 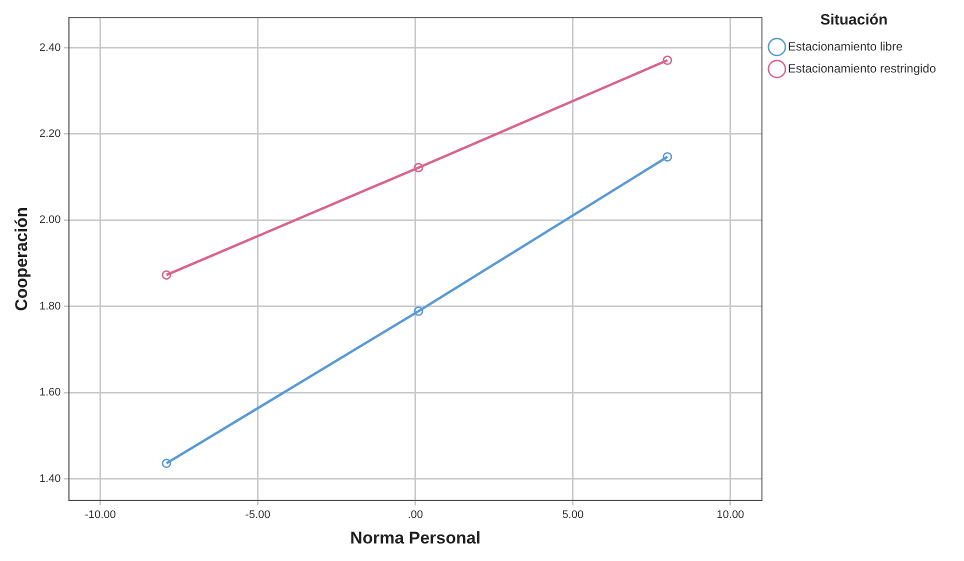 What do you see at coordinates (50, 48) in the screenshot?
I see `y-tick-label: 2.40` at bounding box center [50, 48].